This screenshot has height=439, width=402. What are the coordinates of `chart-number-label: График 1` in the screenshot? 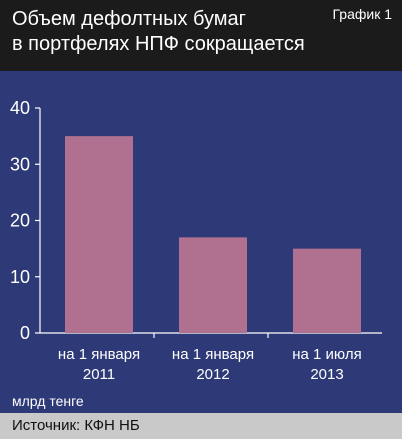 It's located at (362, 14).